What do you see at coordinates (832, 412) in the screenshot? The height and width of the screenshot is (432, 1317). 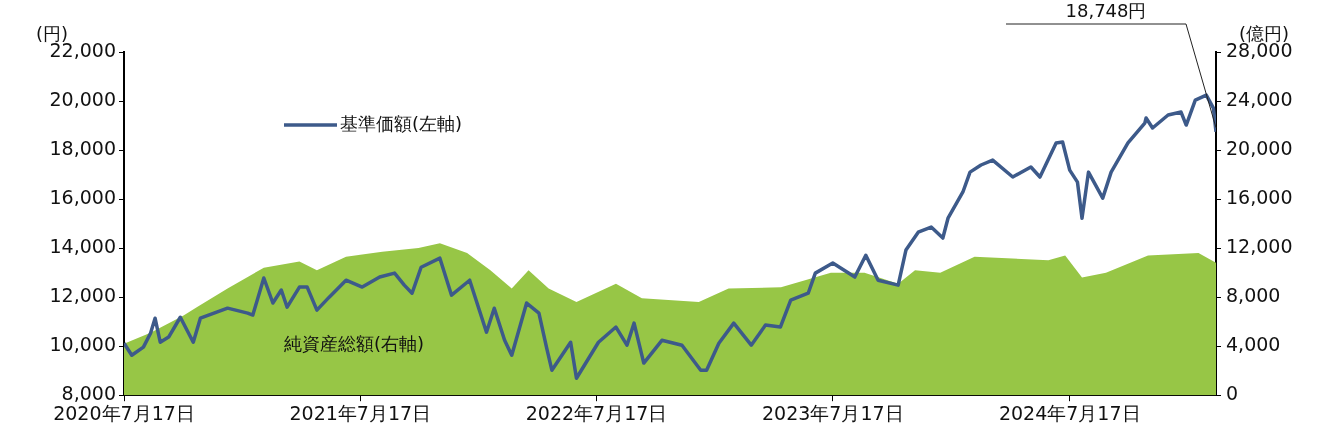 I see `x-tick-label: 2023年7月17日` at bounding box center [832, 412].